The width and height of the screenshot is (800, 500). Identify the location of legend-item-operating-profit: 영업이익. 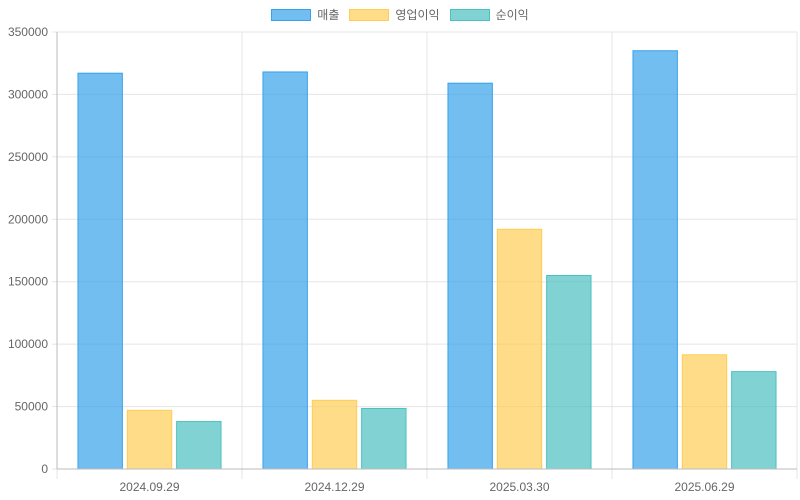
(394, 14).